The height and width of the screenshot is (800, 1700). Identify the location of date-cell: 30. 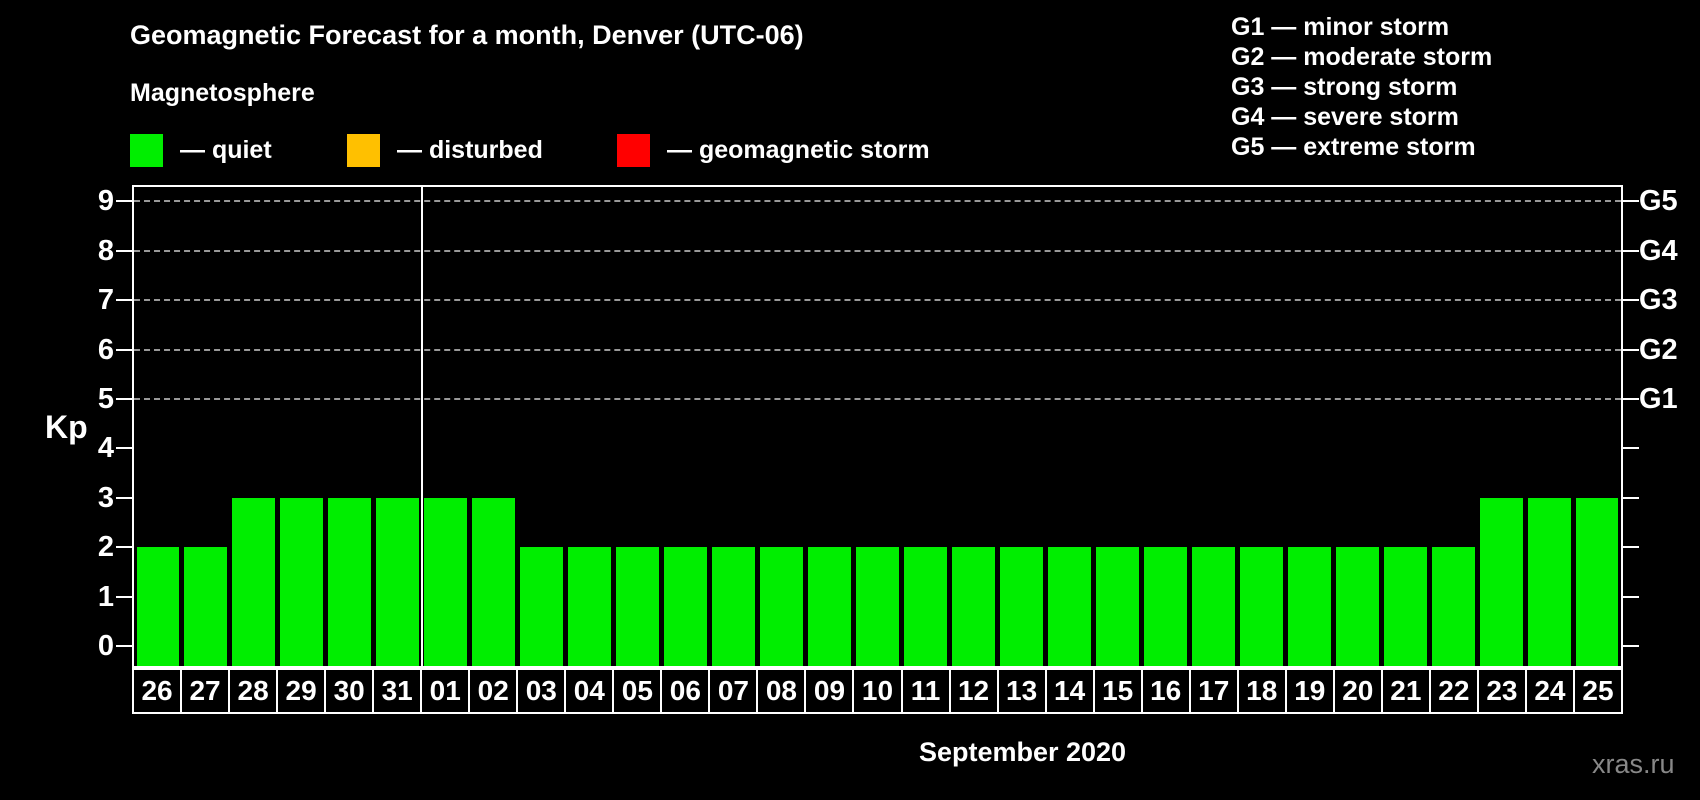
(349, 691).